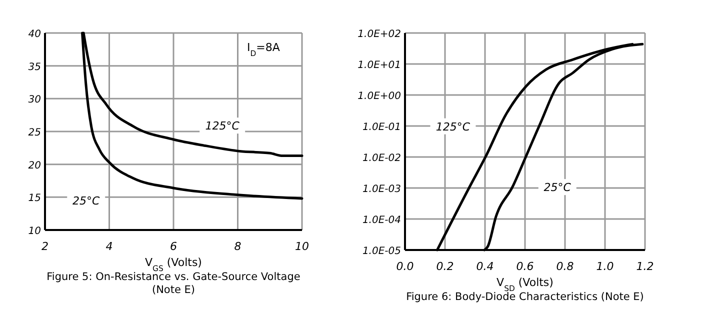 The image size is (708, 326). What do you see at coordinates (109, 246) in the screenshot?
I see `x-tick-label: 4` at bounding box center [109, 246].